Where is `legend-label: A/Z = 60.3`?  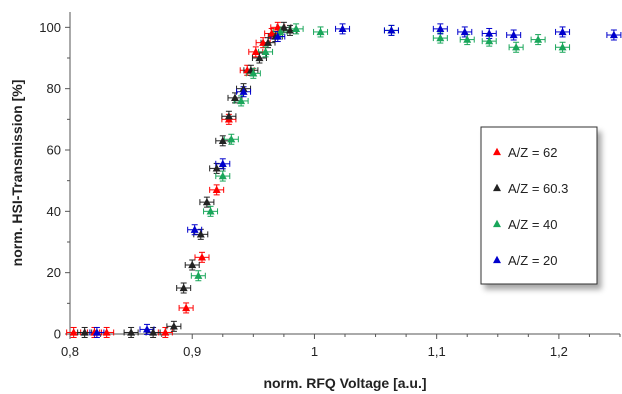 legend-label: A/Z = 60.3 is located at coordinates (538, 188).